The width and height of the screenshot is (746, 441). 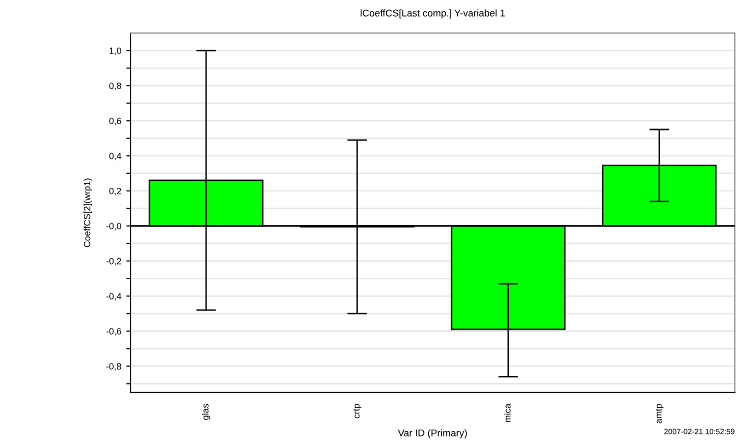 What do you see at coordinates (114, 226) in the screenshot?
I see `y-tick-label: -0,0` at bounding box center [114, 226].